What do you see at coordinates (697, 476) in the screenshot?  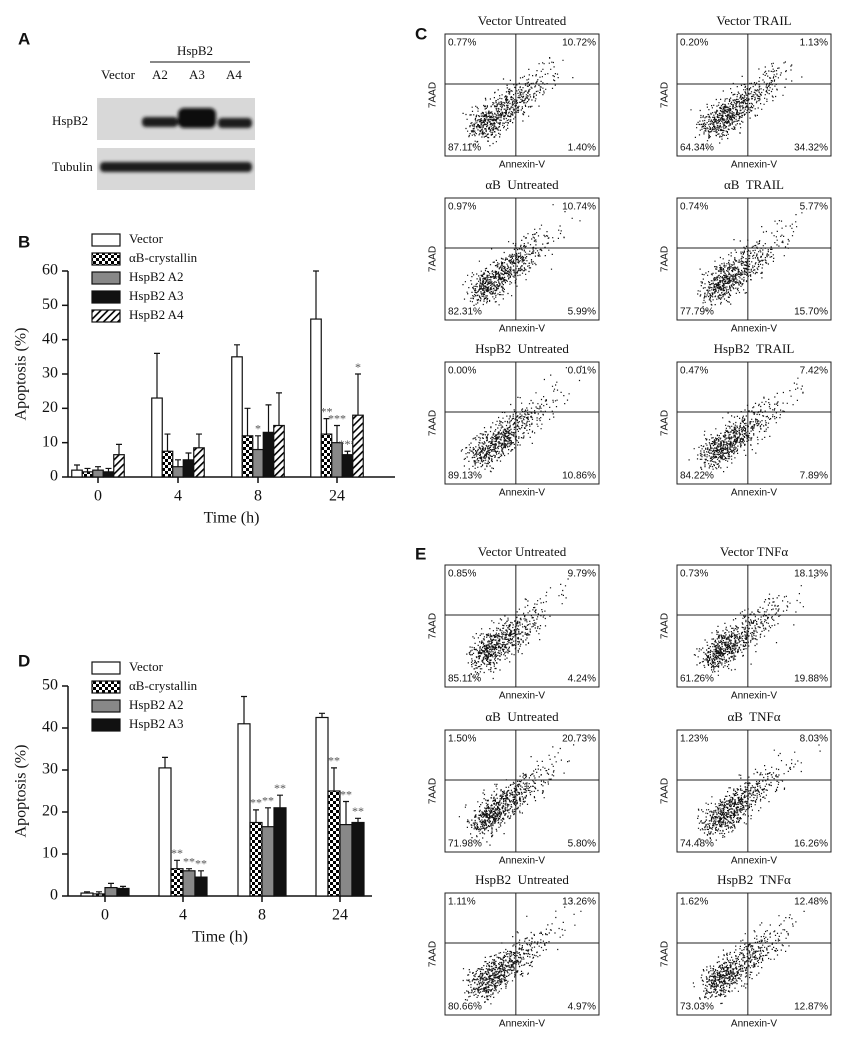 I see `quadrant-label: 84.22%` at bounding box center [697, 476].